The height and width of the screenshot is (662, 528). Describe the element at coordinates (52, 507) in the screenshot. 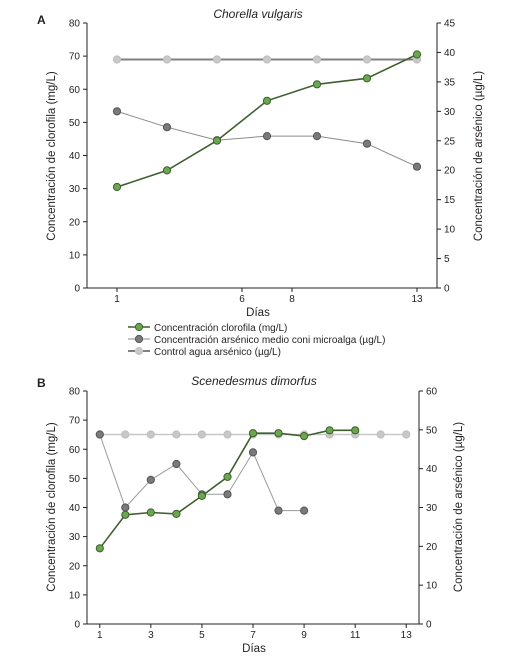

I see `panel-b-ylabel-left: Concentración de clorofila (mg/L)` at that location.